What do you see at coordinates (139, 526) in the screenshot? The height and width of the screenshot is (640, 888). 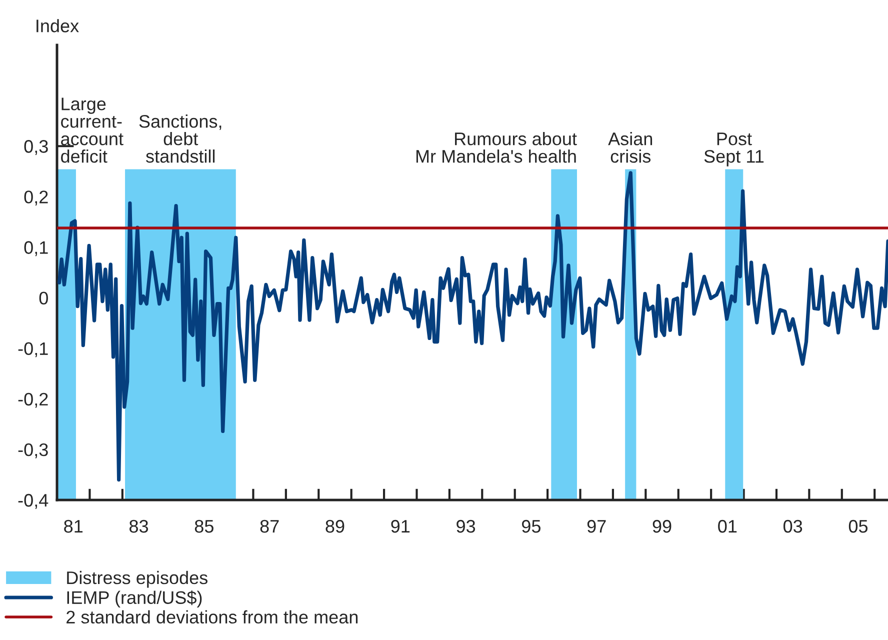 I see `x-tick-label: 83` at bounding box center [139, 526].